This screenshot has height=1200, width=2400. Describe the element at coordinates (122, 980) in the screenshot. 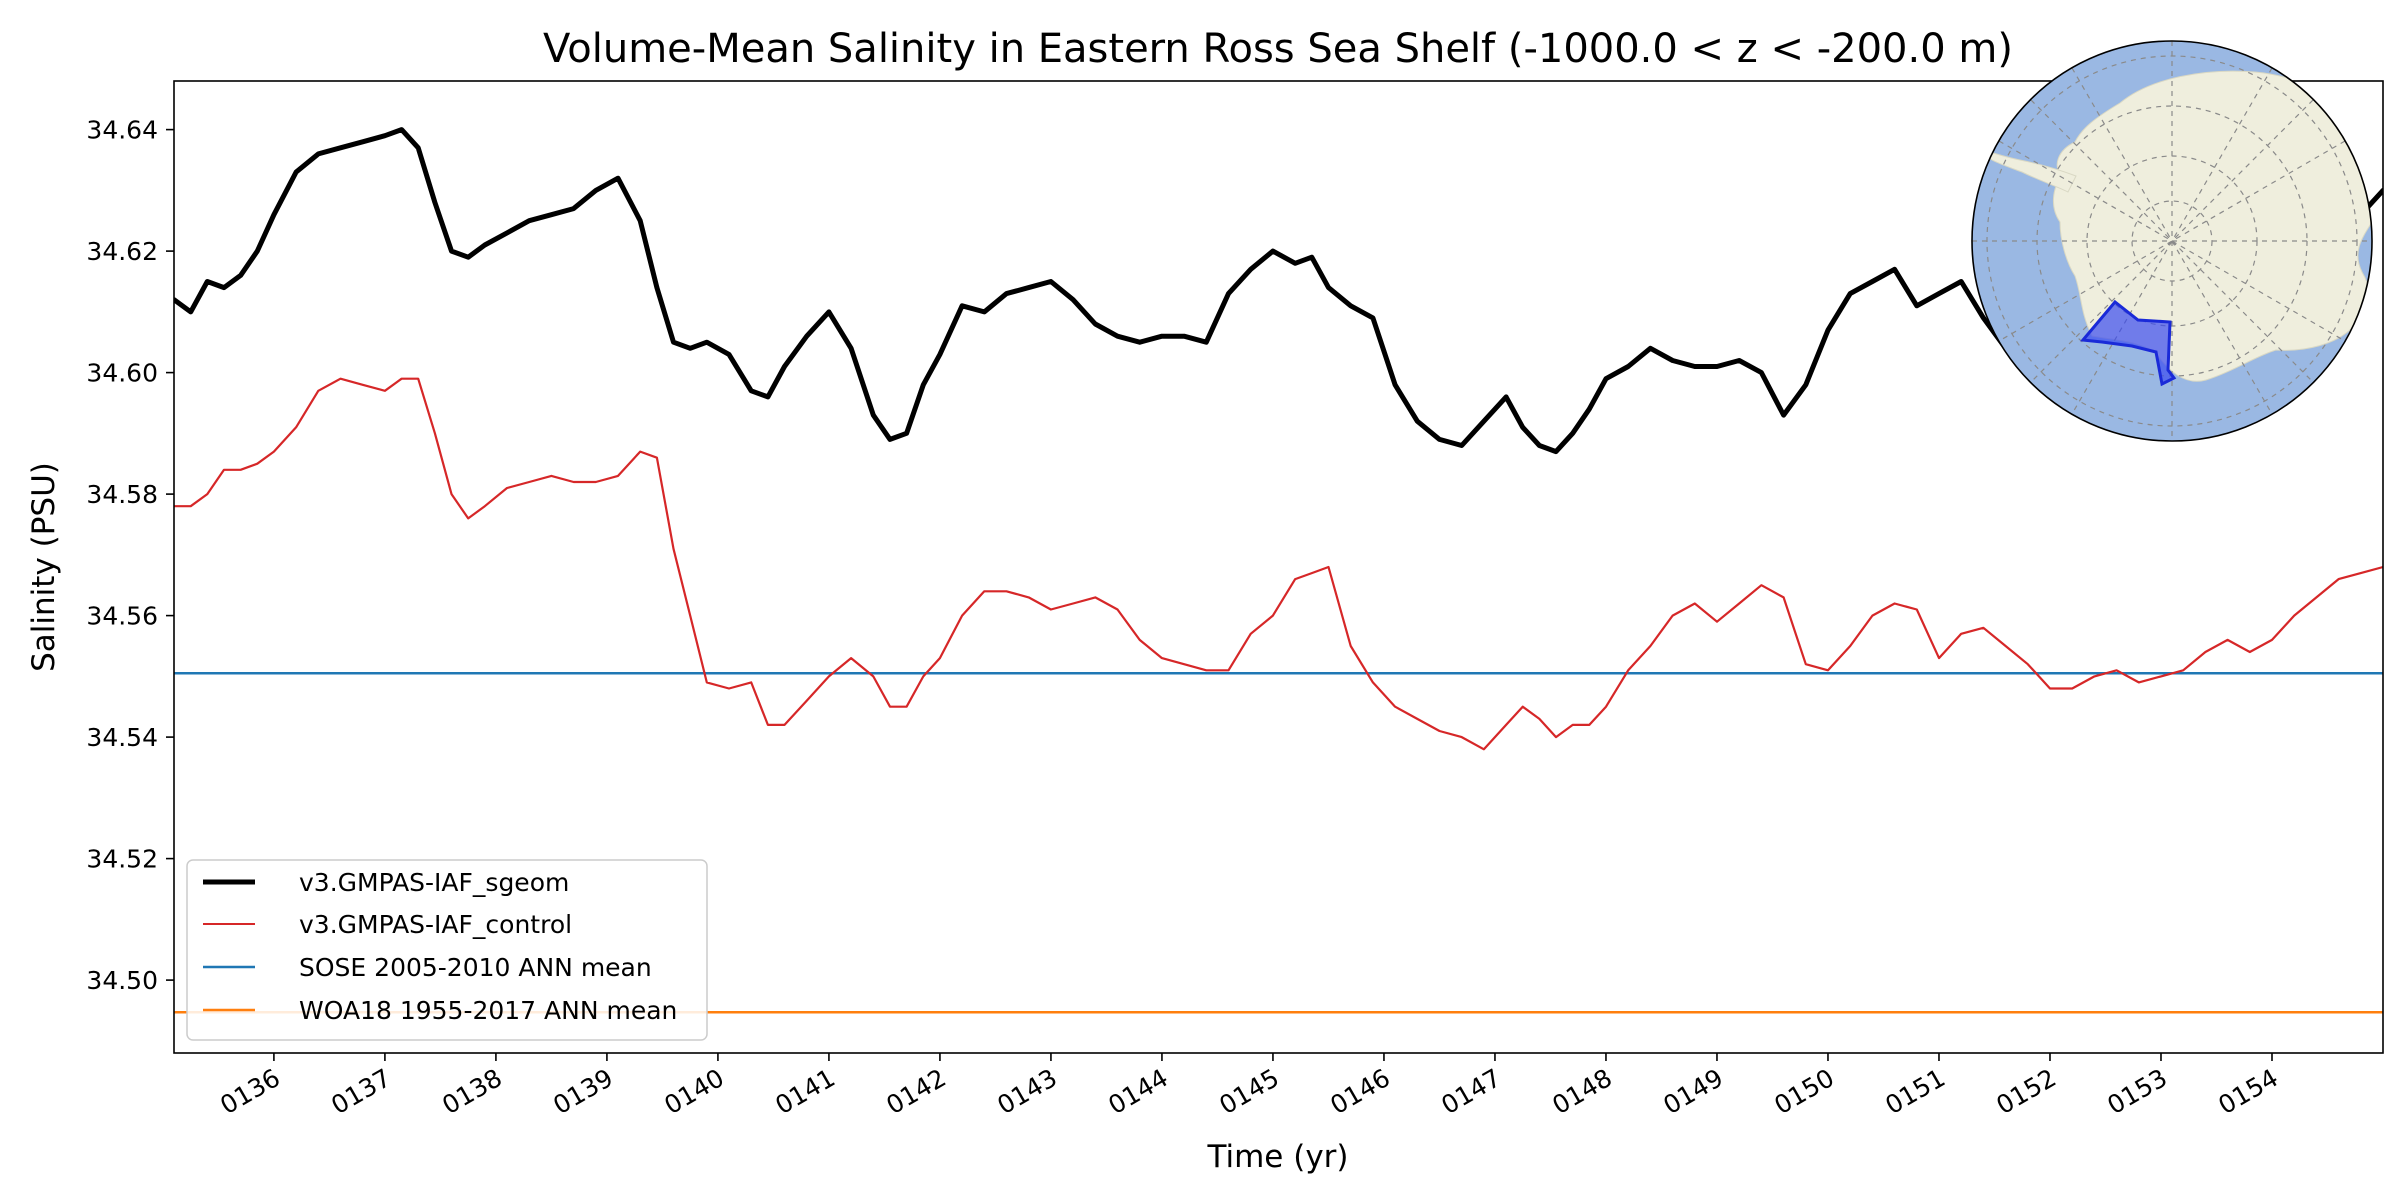

I see `y-tick-label: 34.50` at that location.